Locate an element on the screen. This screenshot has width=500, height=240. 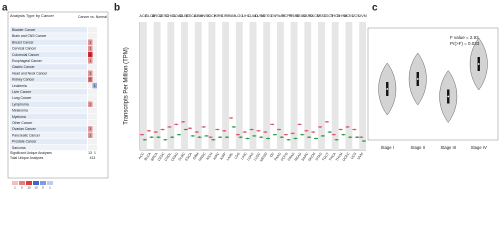
category-label: PRAD is located at coordinates (294, 16).